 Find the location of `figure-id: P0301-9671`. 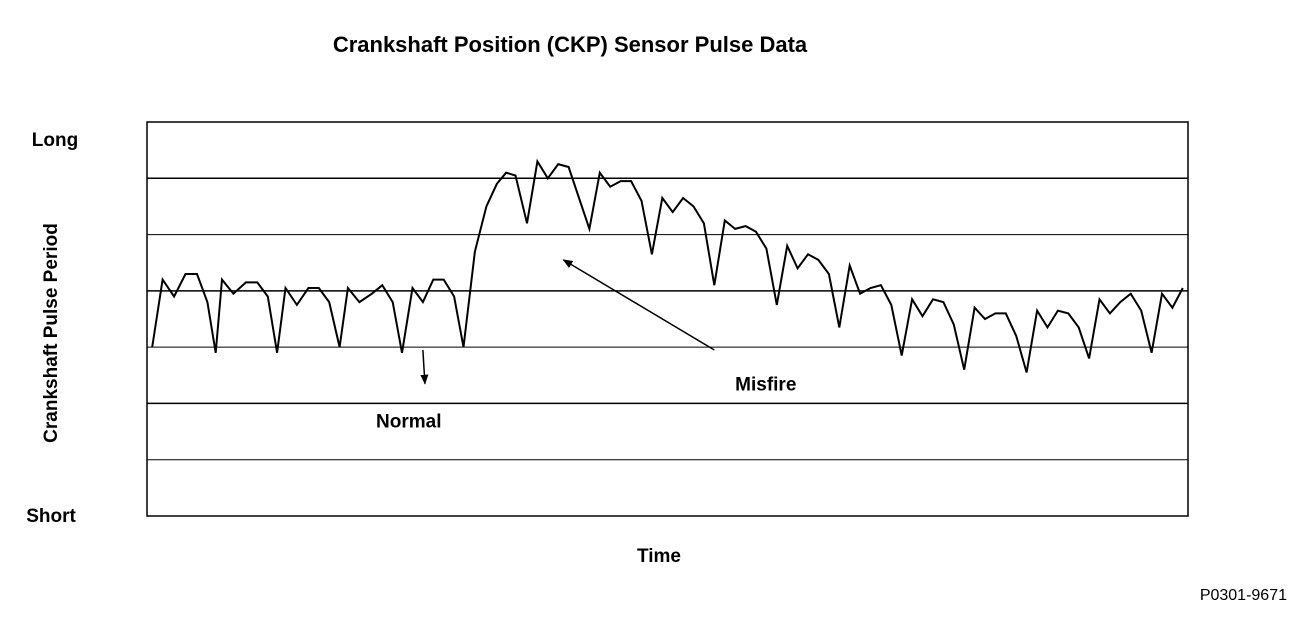

figure-id: P0301-9671 is located at coordinates (1243, 595).